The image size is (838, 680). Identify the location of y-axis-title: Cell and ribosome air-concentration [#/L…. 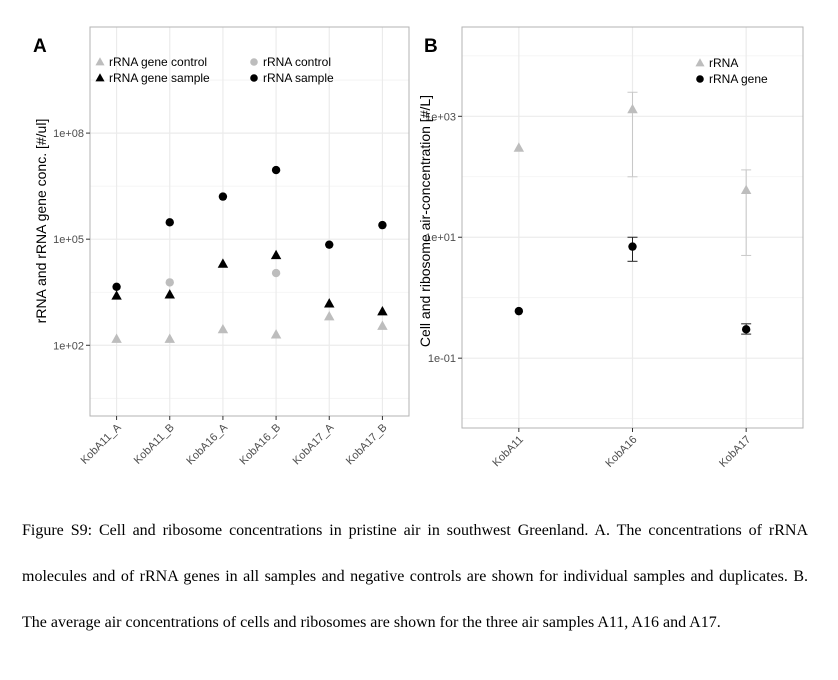
(425, 221).